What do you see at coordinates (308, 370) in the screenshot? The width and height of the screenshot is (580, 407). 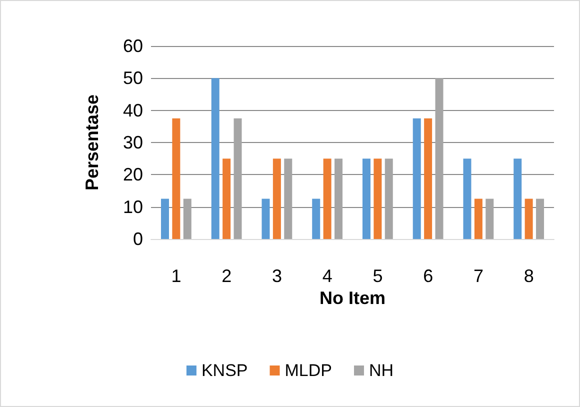 I see `legend-label: MLDP` at bounding box center [308, 370].